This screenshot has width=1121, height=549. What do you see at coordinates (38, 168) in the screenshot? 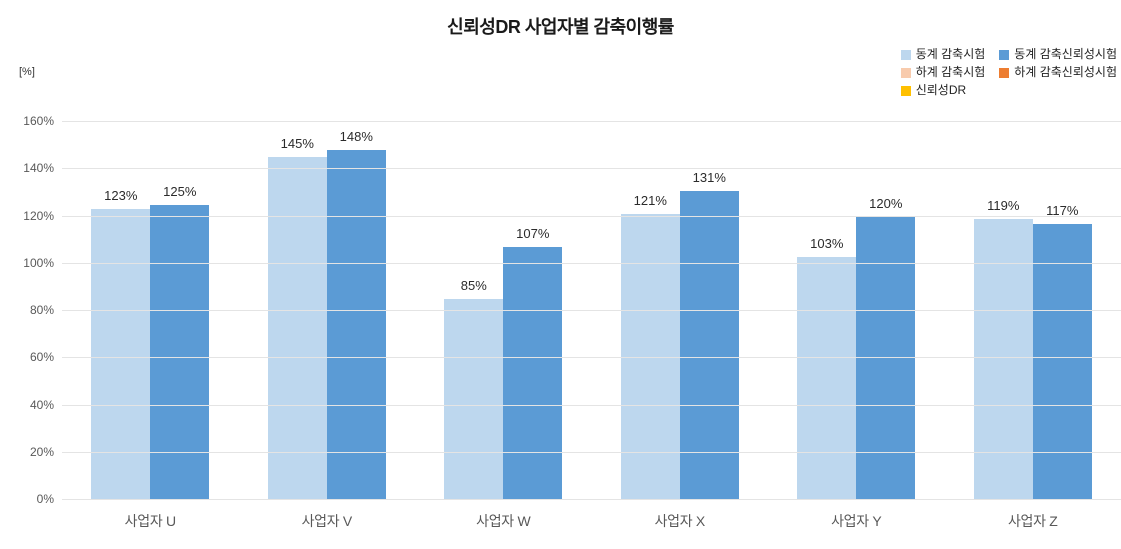
I see `y-axis-tick-label: 140%` at bounding box center [38, 168].